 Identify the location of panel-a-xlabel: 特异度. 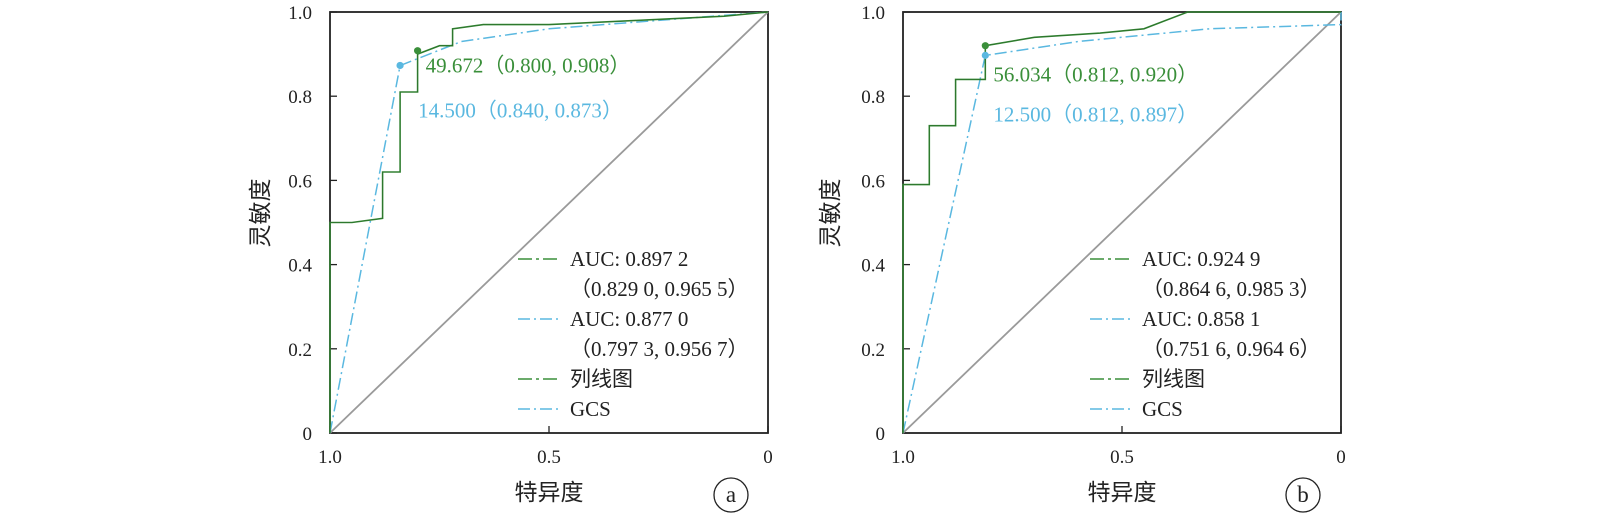
(549, 492).